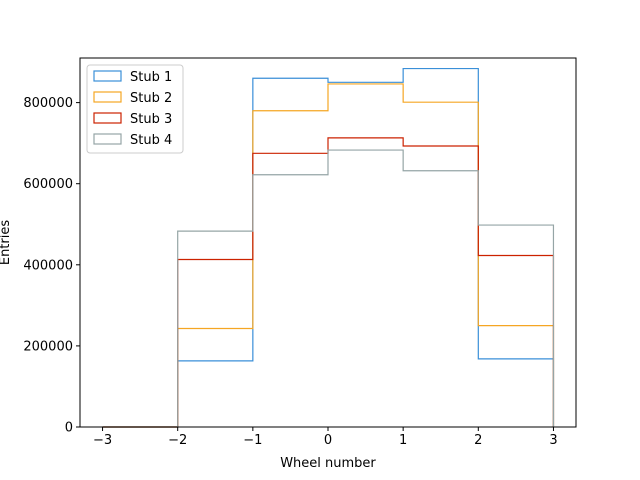 This screenshot has width=640, height=480. I want to click on x-tick-label: 2, so click(478, 440).